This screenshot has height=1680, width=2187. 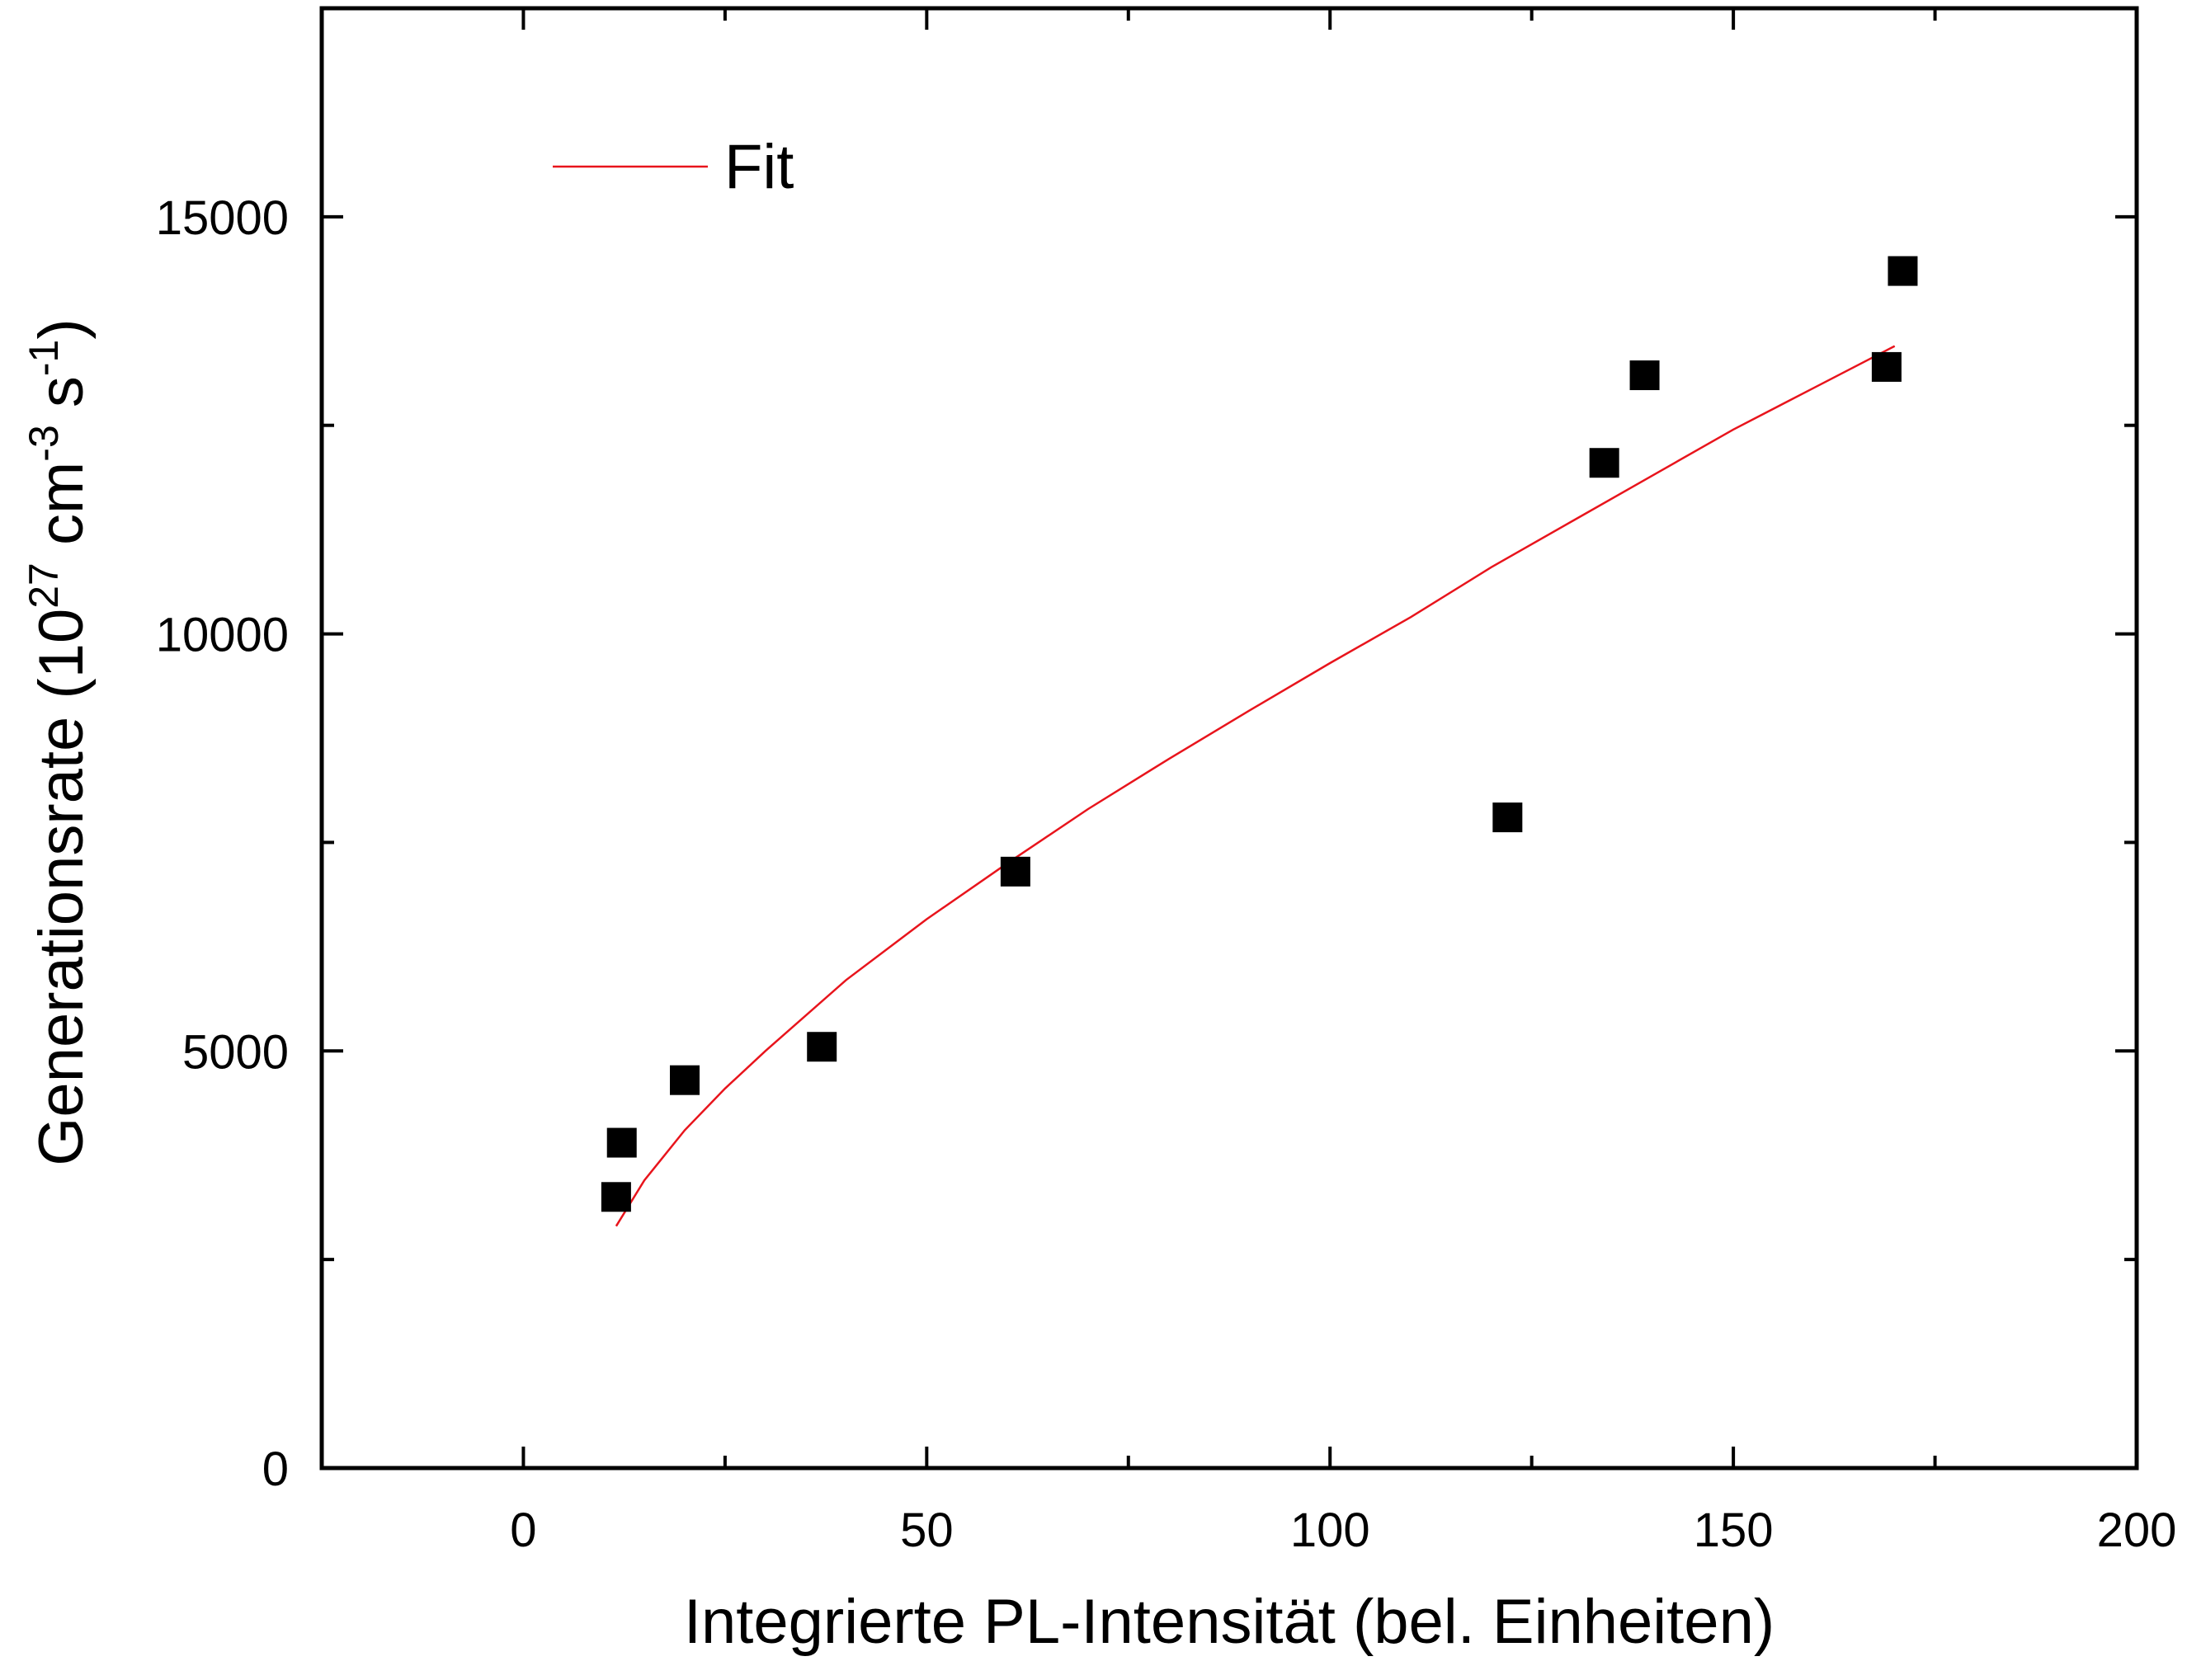 I want to click on x-tick-label: 200, so click(x=2137, y=1530).